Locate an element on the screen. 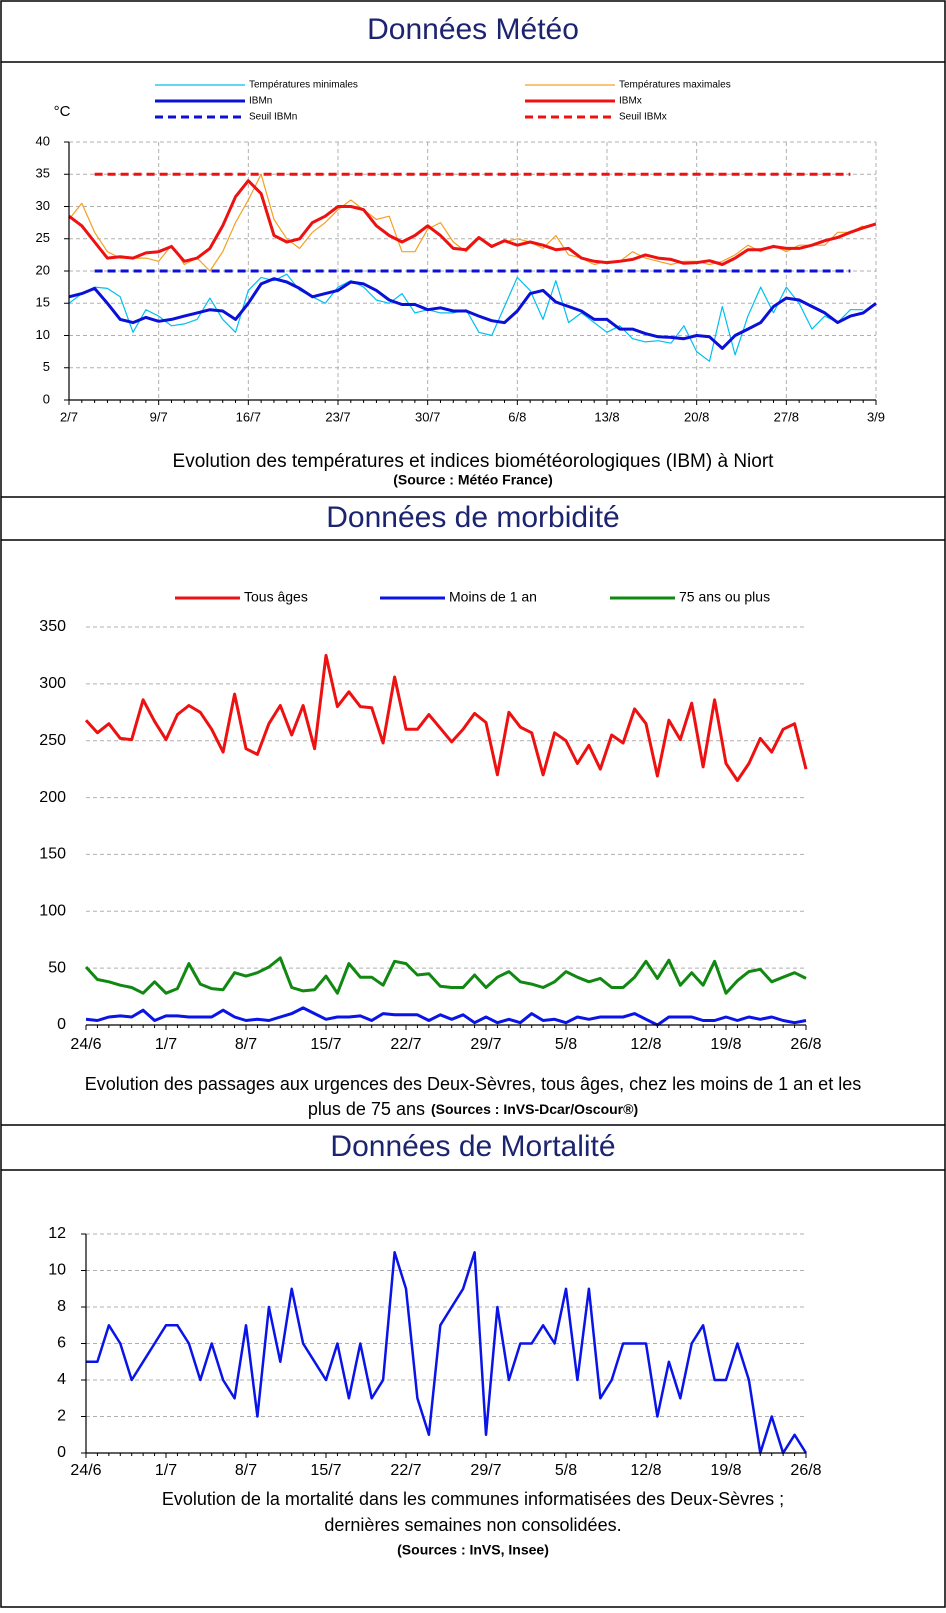  x-tick-label: 16/7 is located at coordinates (248, 416).